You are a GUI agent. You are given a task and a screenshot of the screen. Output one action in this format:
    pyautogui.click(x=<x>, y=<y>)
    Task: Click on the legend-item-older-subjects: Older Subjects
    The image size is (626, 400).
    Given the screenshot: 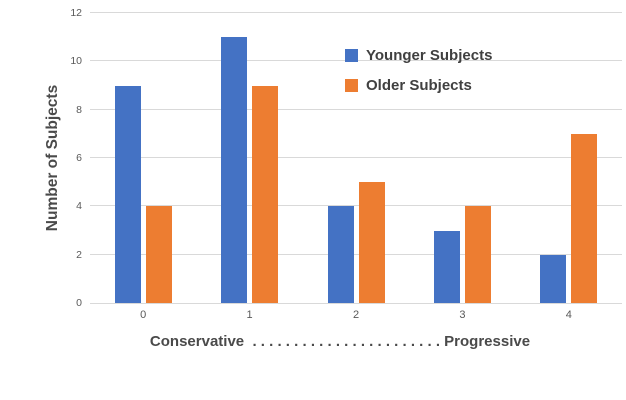 What is the action you would take?
    pyautogui.click(x=418, y=85)
    